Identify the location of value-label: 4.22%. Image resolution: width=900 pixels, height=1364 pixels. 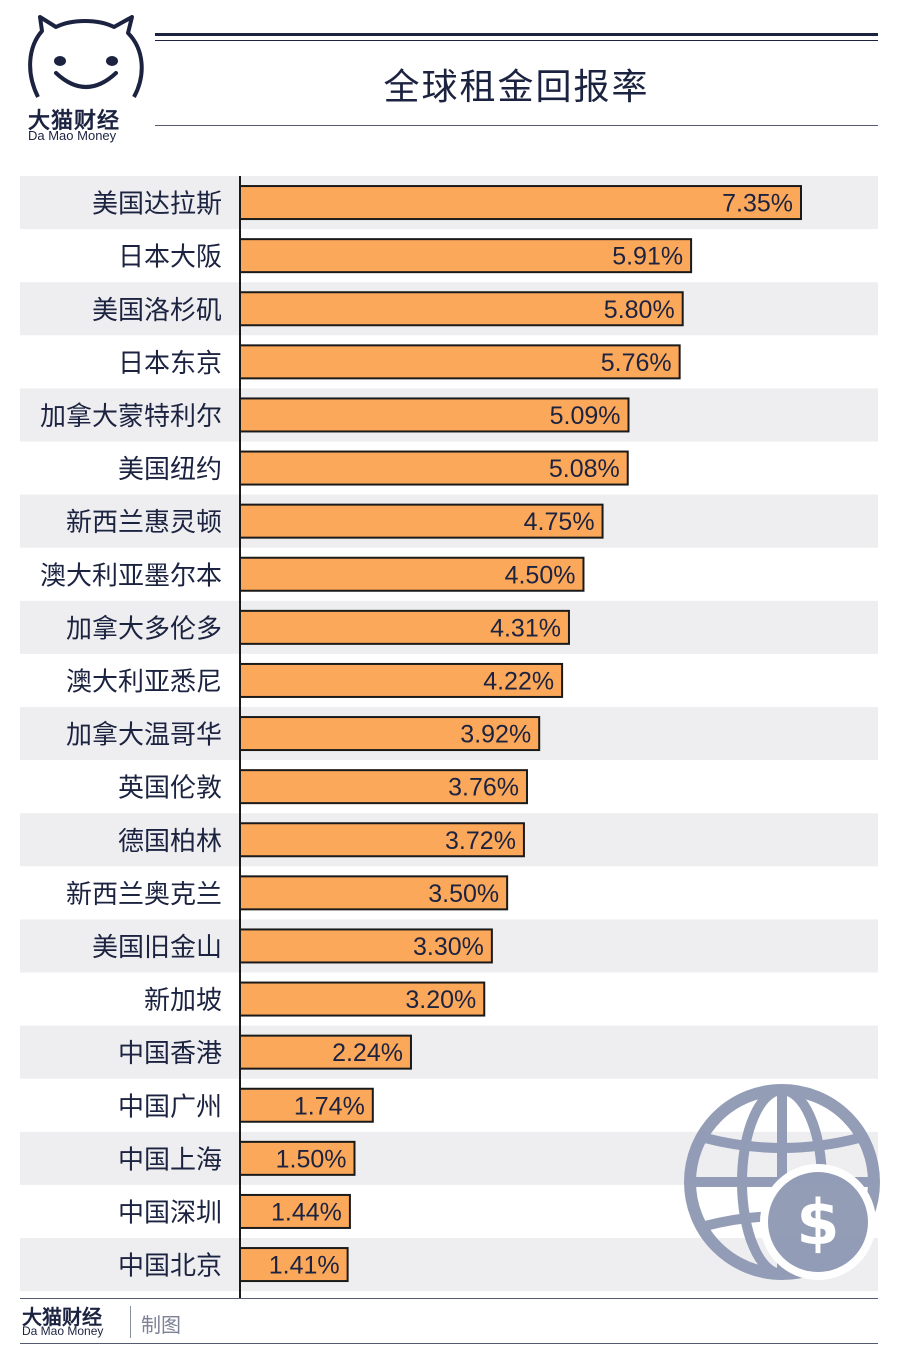
(518, 681).